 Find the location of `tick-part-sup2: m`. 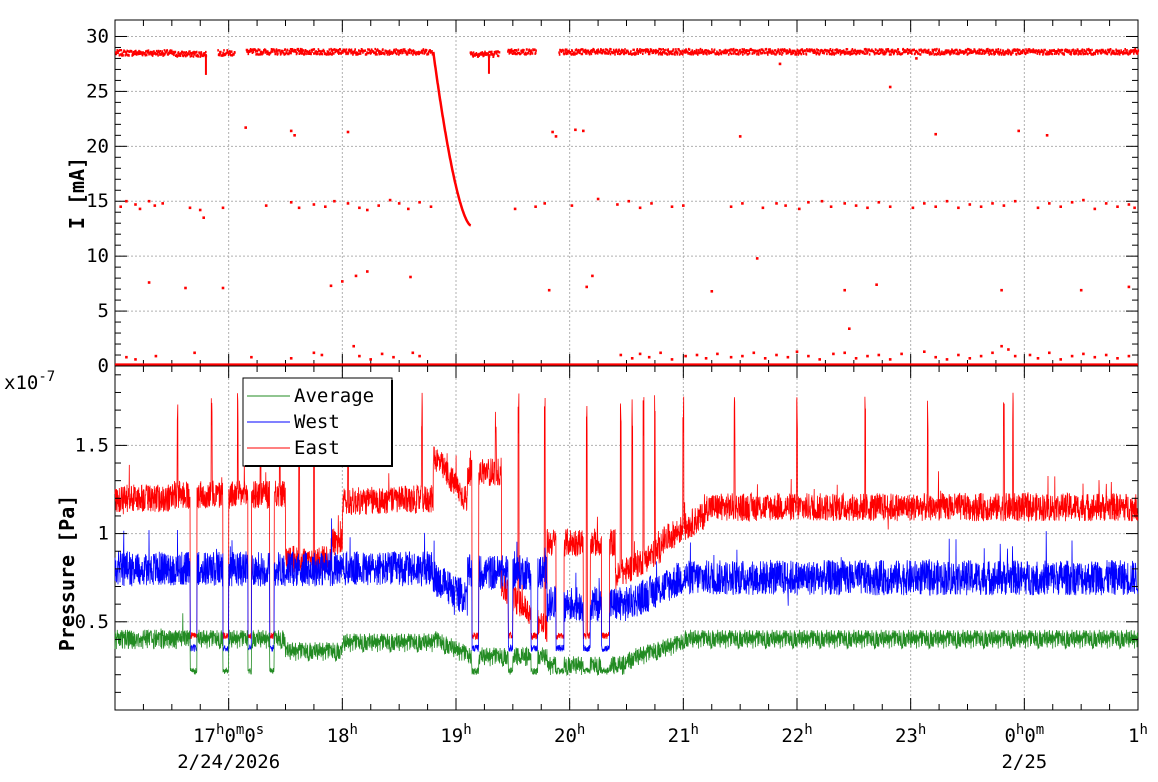

tick-part-sup2: m is located at coordinates (240, 730).